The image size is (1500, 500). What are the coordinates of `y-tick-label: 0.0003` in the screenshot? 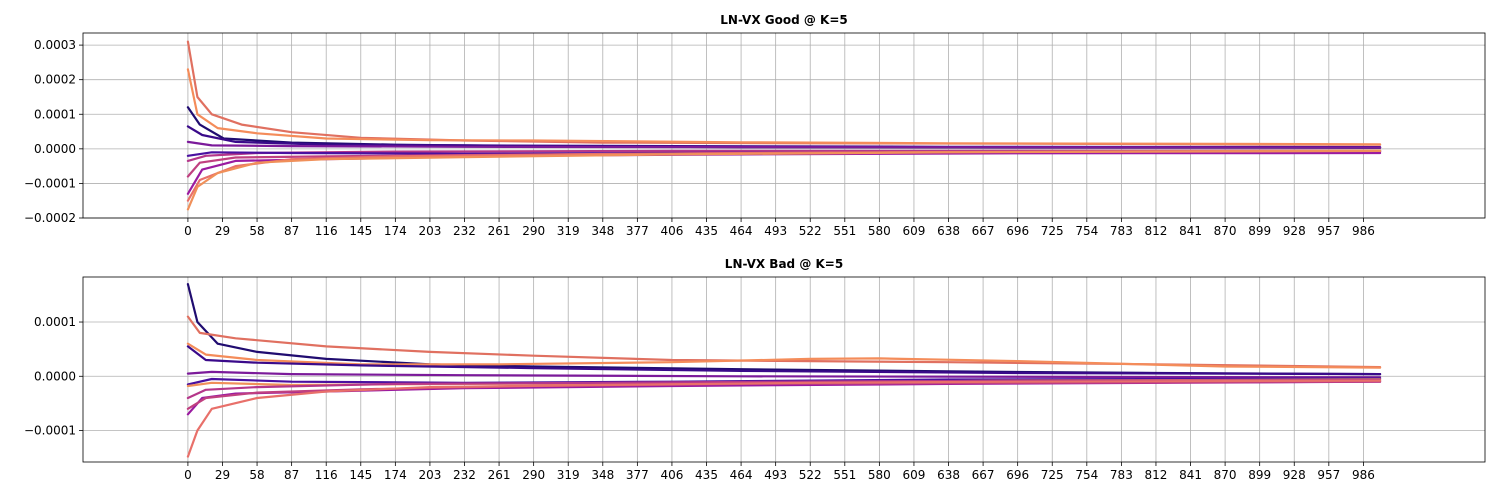 It's located at (55, 45).